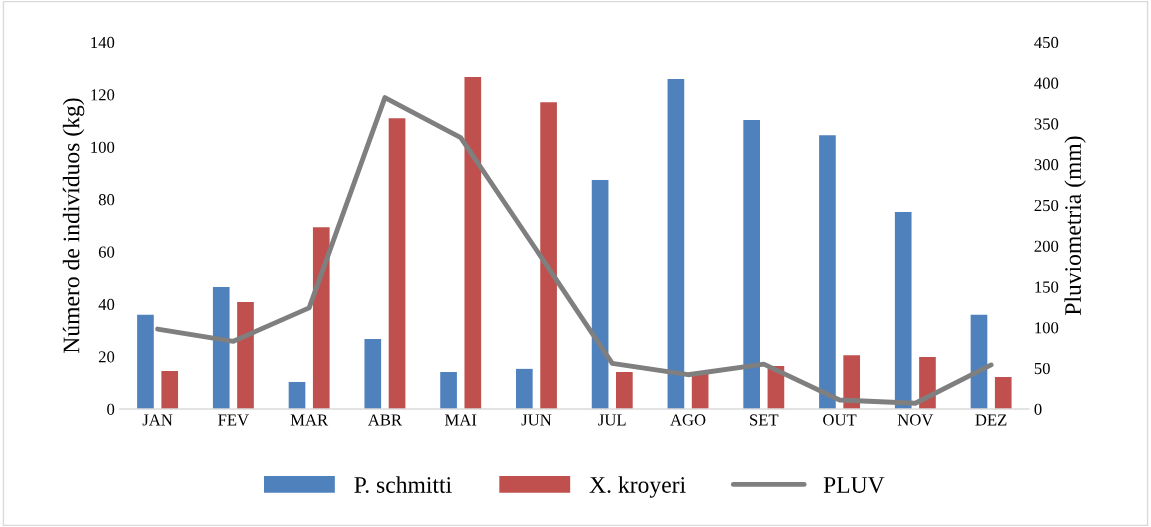  Describe the element at coordinates (1075, 226) in the screenshot. I see `y2-axis-title: Pluviometria (mm)` at that location.